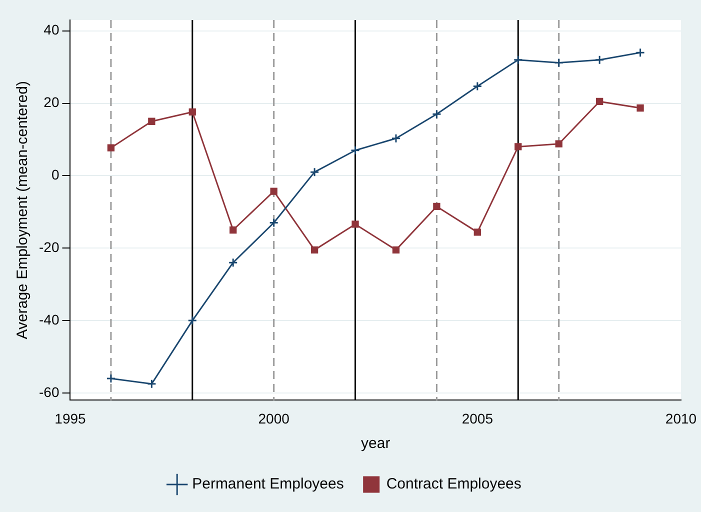  What do you see at coordinates (49, 392) in the screenshot?
I see `y-tick-label: -60` at bounding box center [49, 392].